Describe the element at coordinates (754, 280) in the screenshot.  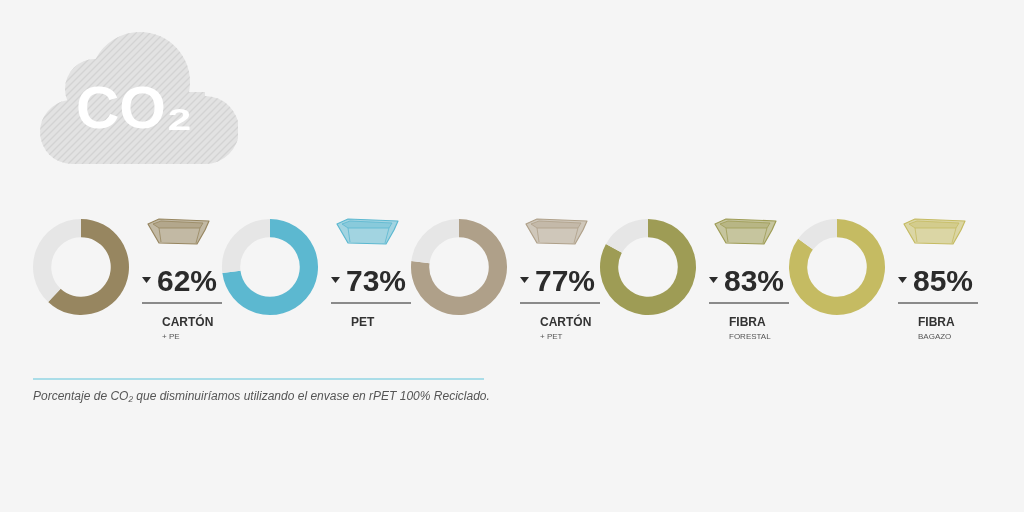
I see `data-label: 83%` at that location.